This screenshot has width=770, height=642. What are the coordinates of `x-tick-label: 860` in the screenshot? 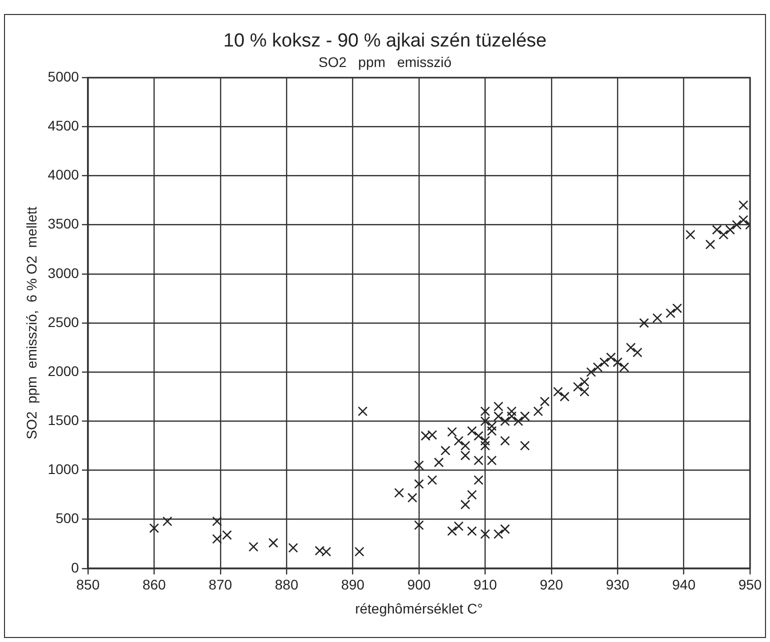 It's located at (154, 584).